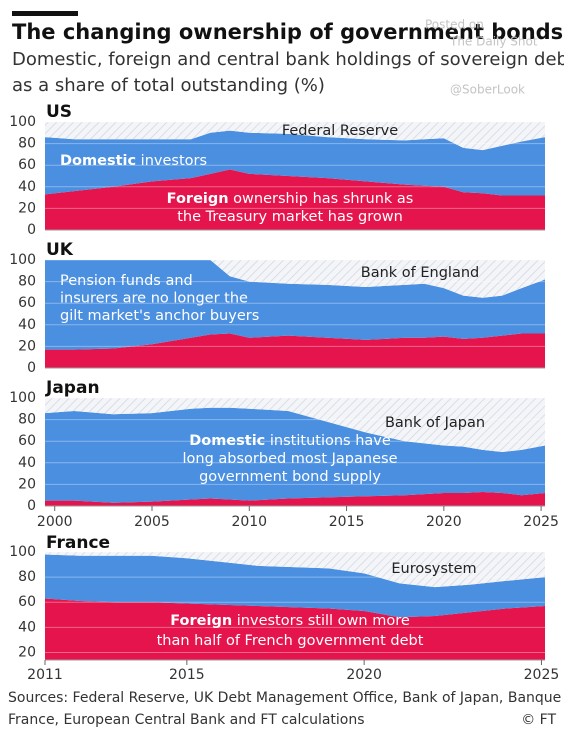 This screenshot has width=564, height=732. I want to click on title-bar, so click(45, 13).